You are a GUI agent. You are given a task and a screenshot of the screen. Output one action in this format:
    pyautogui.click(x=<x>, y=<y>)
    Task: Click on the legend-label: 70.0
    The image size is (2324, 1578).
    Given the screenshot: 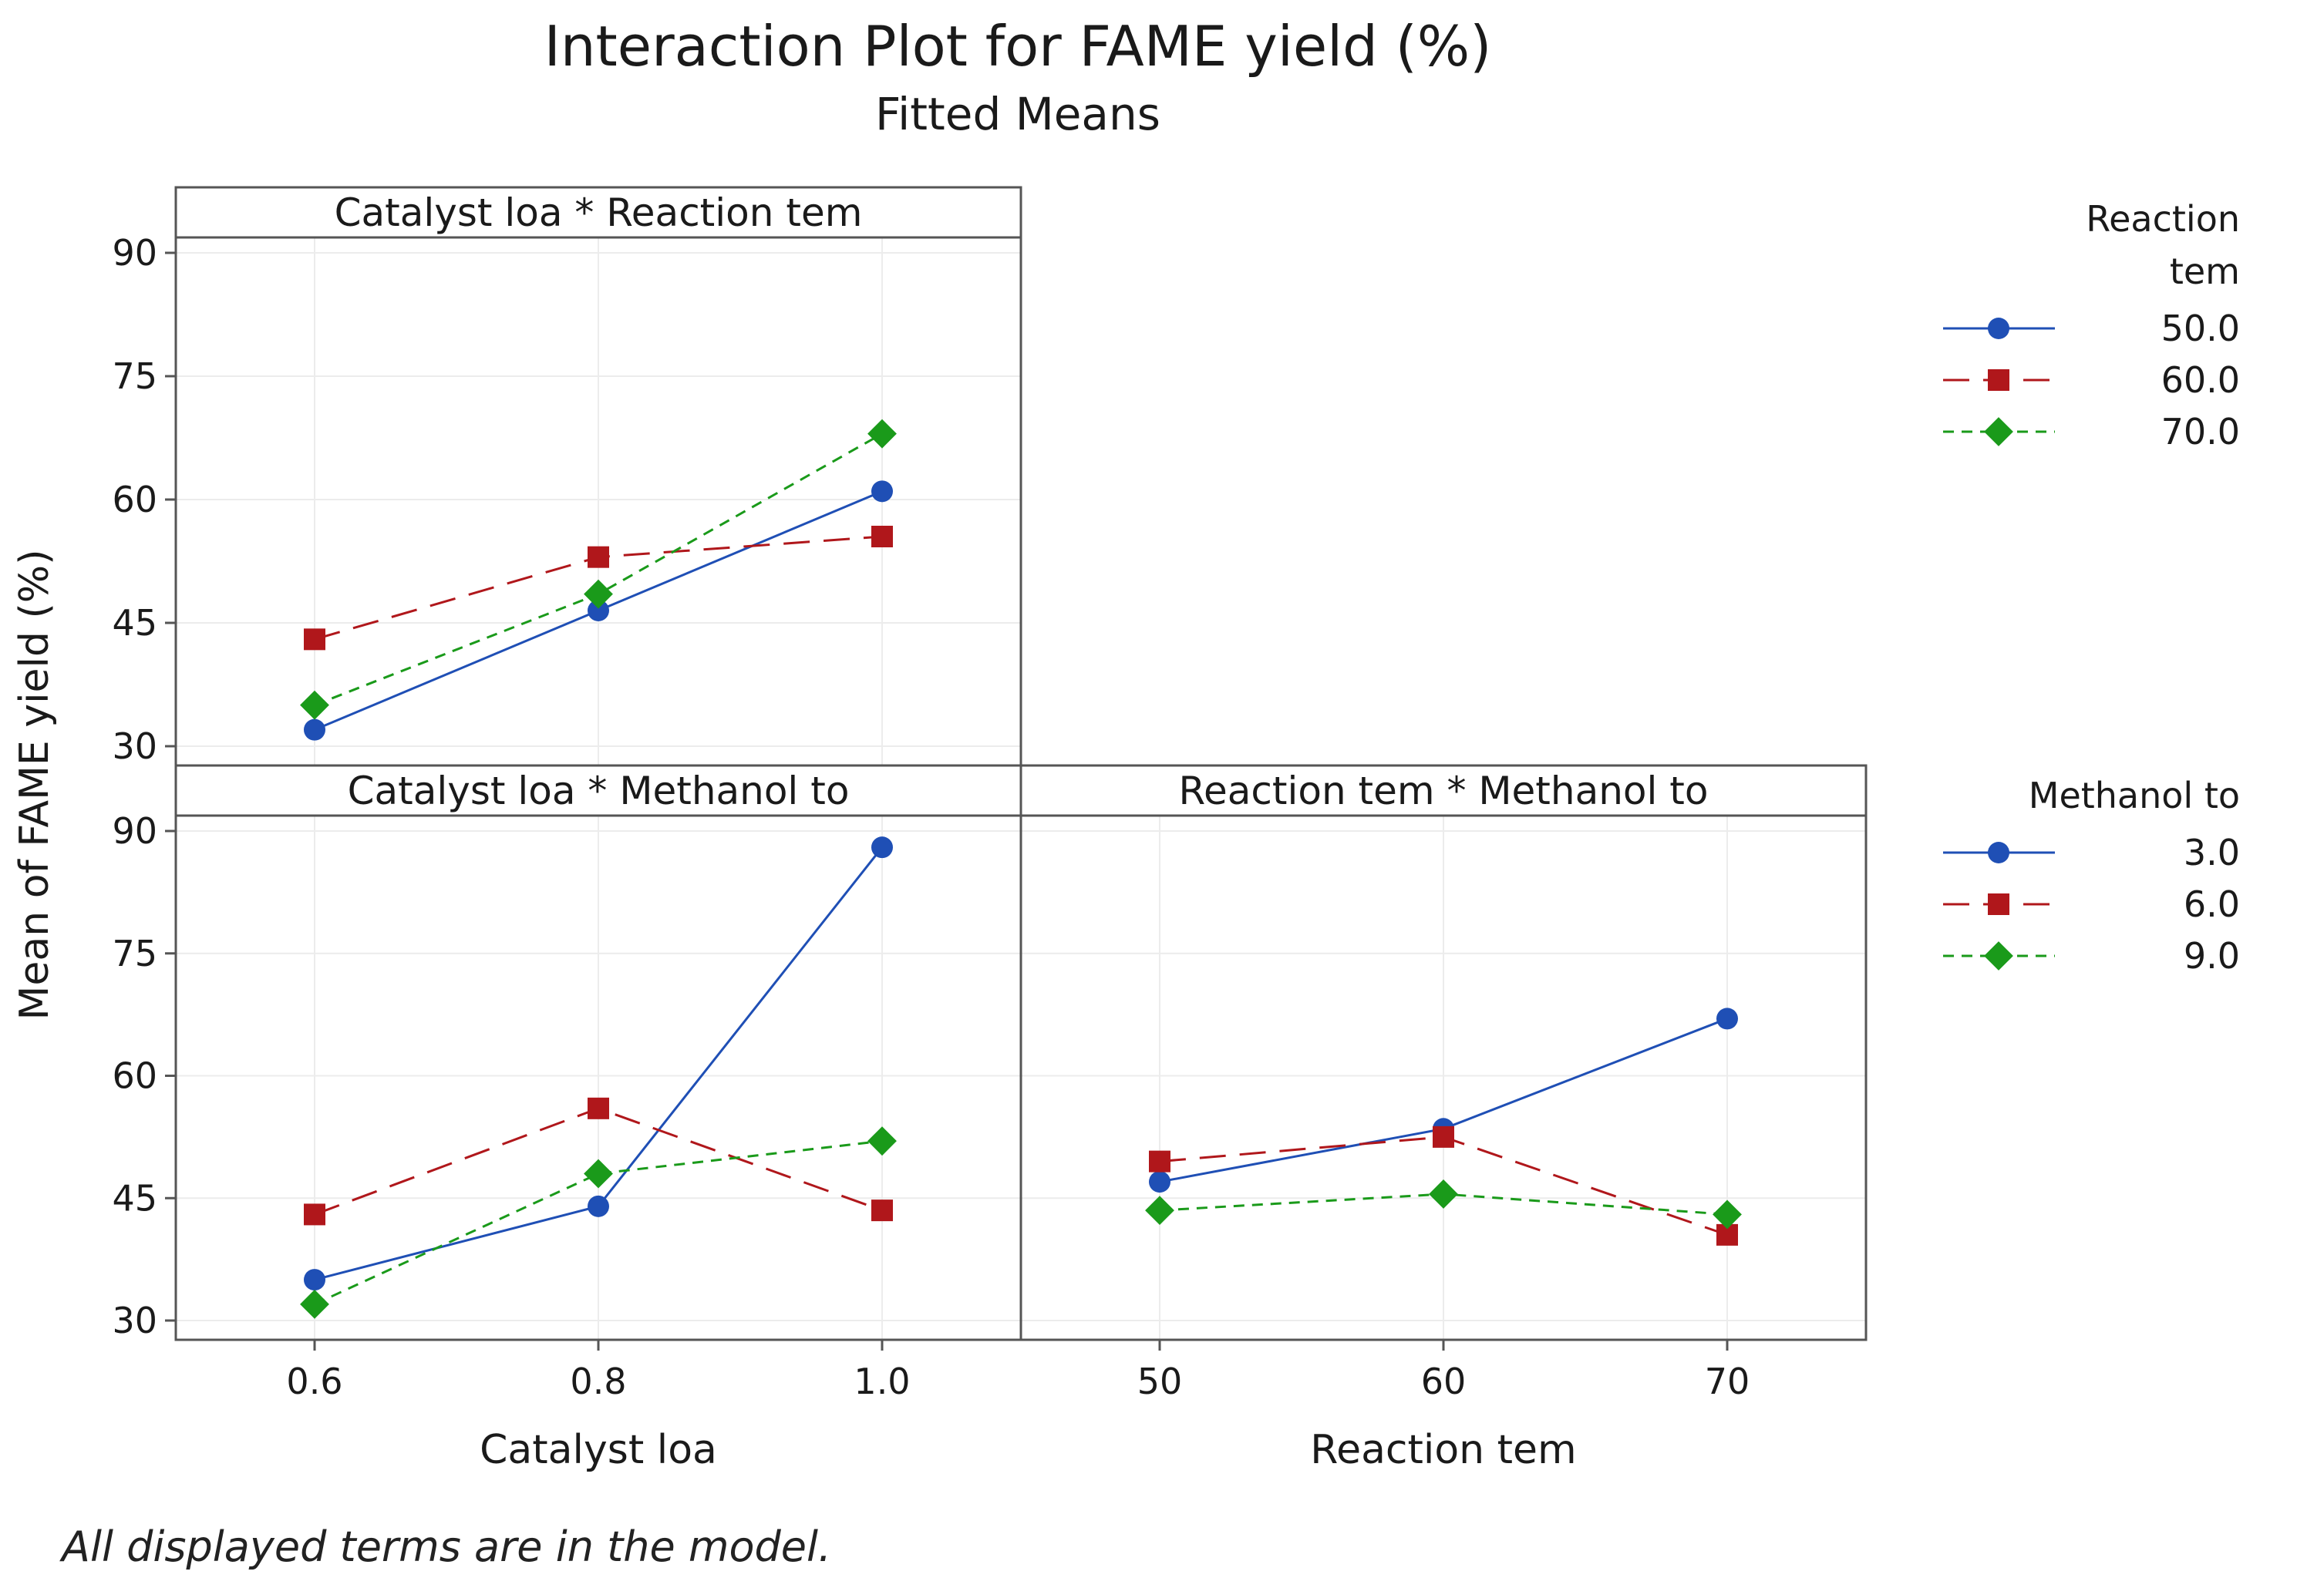 What is the action you would take?
    pyautogui.click(x=2200, y=432)
    